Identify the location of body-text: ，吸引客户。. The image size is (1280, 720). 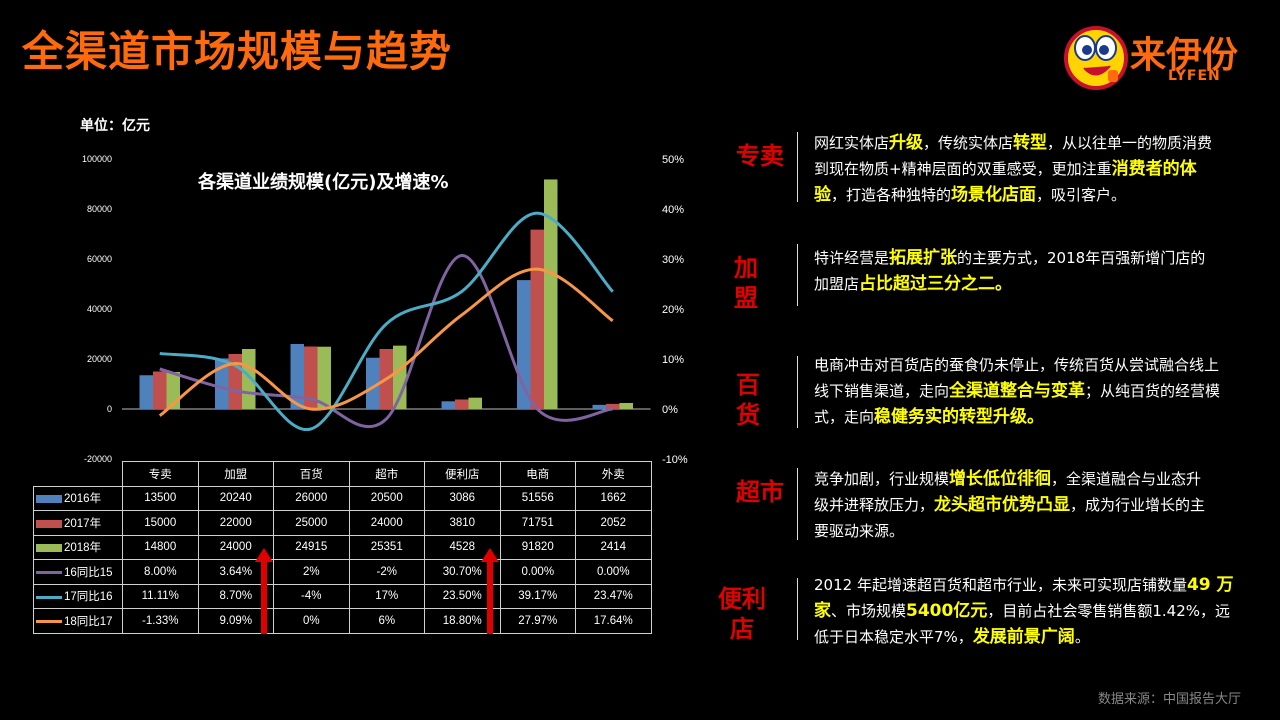
(1081, 195).